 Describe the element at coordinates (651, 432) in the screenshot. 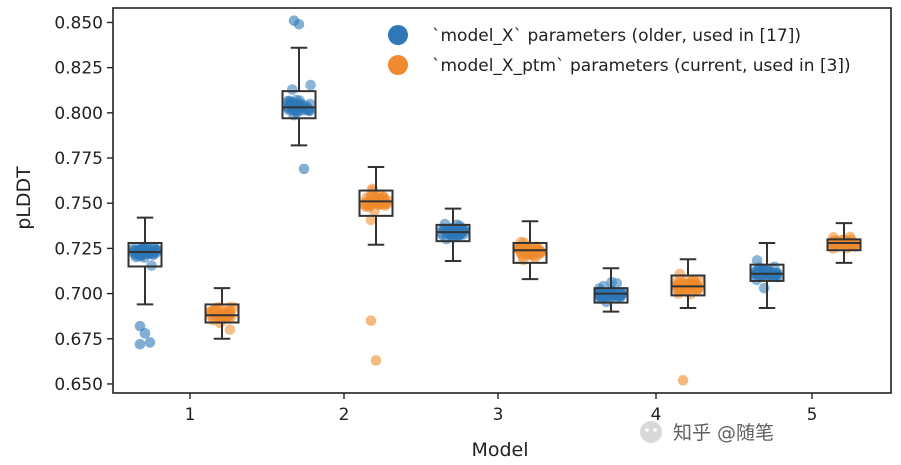

I see `wechat-icon` at that location.